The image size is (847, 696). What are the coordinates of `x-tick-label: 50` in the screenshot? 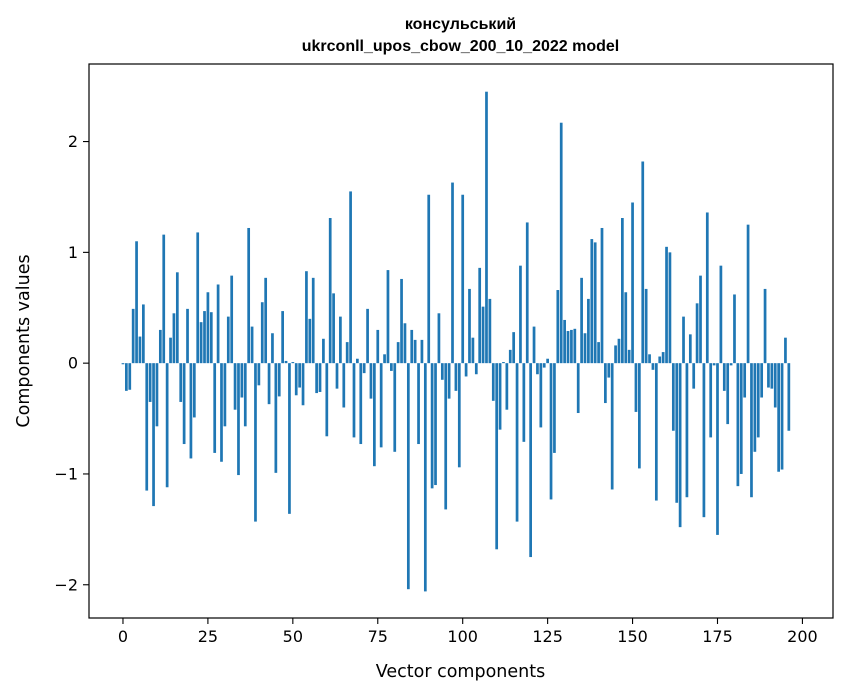 It's located at (293, 636).